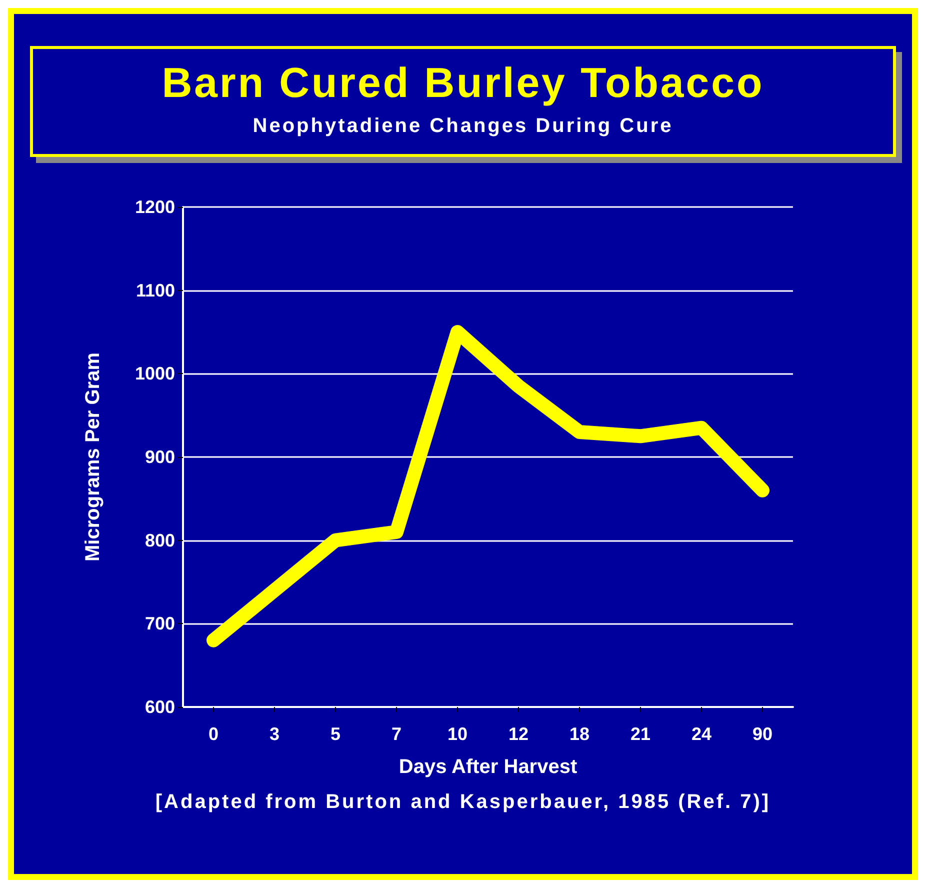  Describe the element at coordinates (579, 734) in the screenshot. I see `x-tick-label: 18` at that location.